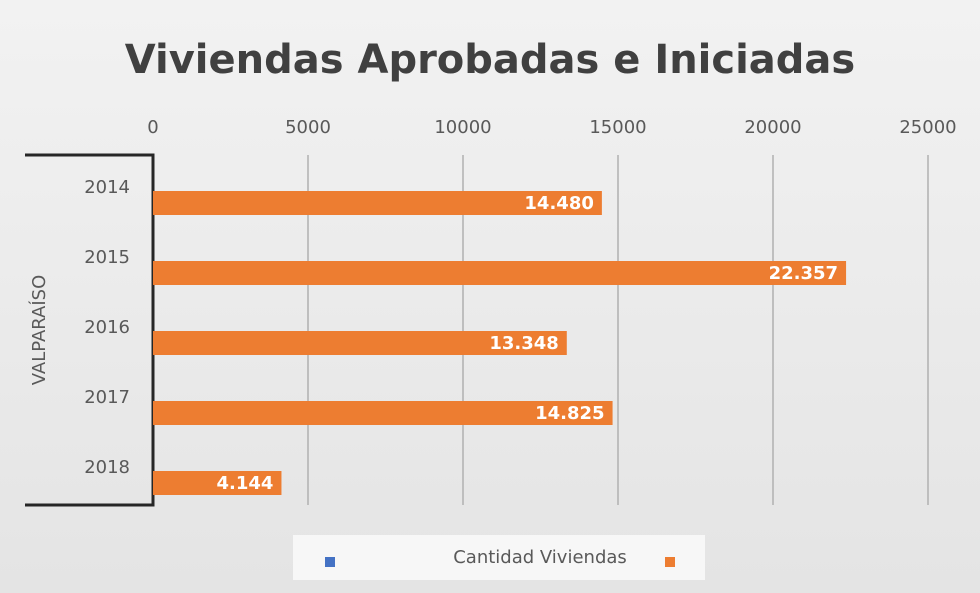 The width and height of the screenshot is (980, 593). What do you see at coordinates (107, 257) in the screenshot?
I see `y-tick-label: 2015` at bounding box center [107, 257].